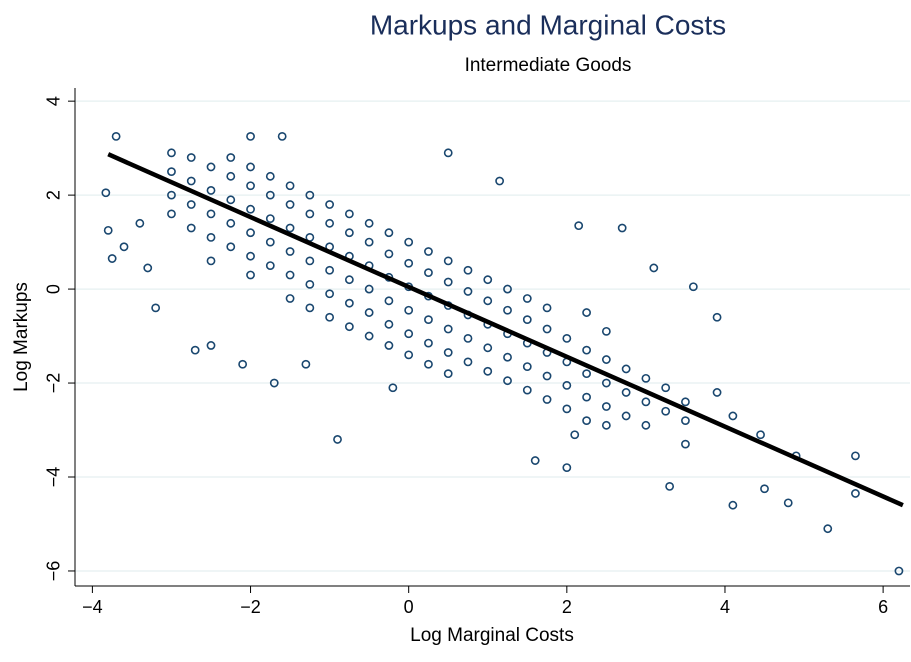  I want to click on chart-subtitle: Intermediate Goods, so click(548, 65).